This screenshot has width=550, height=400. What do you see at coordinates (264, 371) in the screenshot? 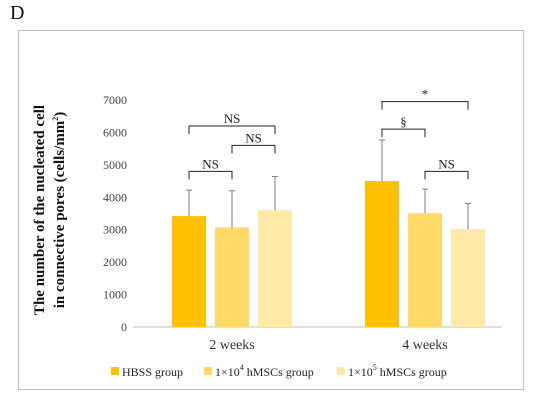
I see `legend-label: 1×104 hMSCs group` at bounding box center [264, 371].